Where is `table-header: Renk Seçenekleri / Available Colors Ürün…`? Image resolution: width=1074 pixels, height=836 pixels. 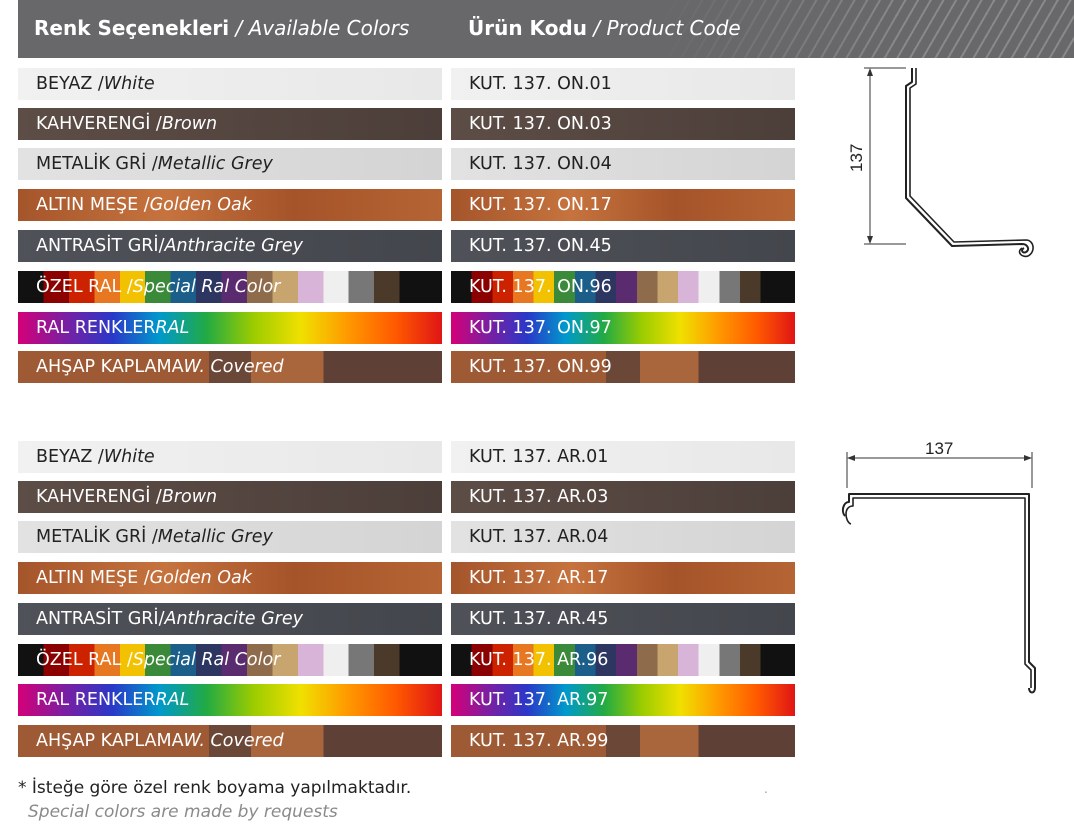
table-header: Renk Seçenekleri / Available Colors Ürün… is located at coordinates (546, 29).